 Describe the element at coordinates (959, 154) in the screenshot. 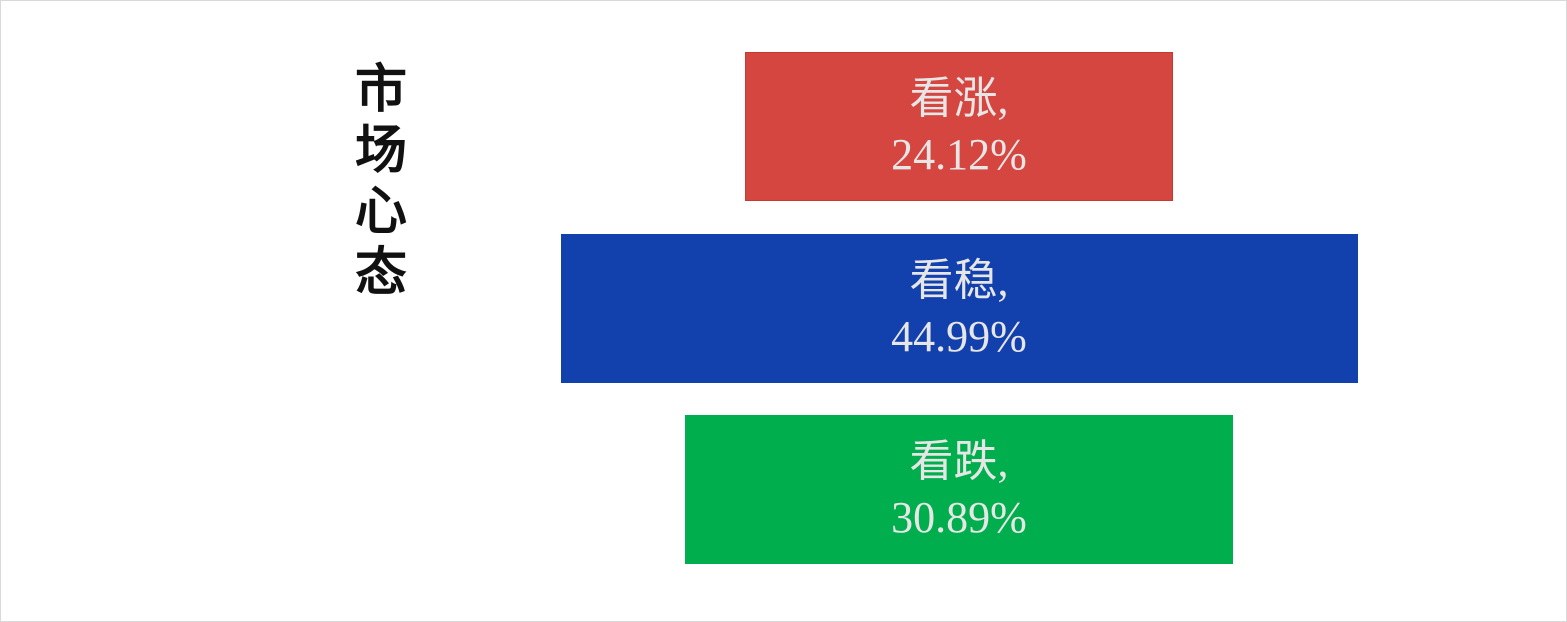

I see `bar-value-label: 24.12%` at that location.